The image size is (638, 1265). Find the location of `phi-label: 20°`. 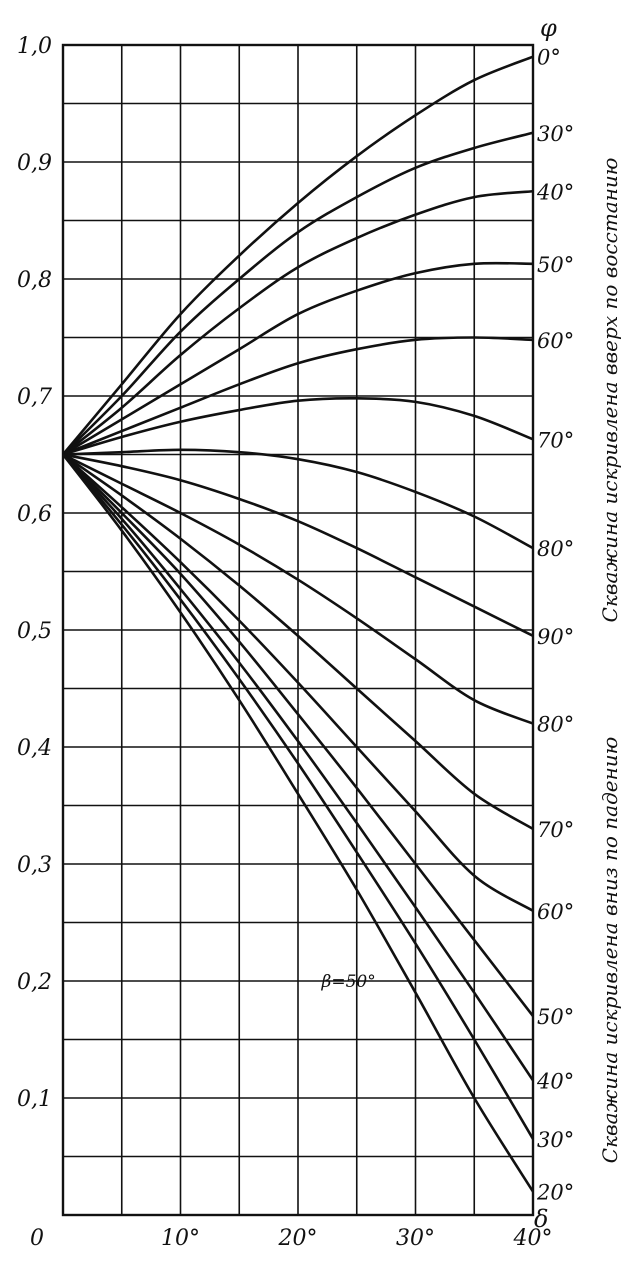

phi-label: 20° is located at coordinates (555, 1193).